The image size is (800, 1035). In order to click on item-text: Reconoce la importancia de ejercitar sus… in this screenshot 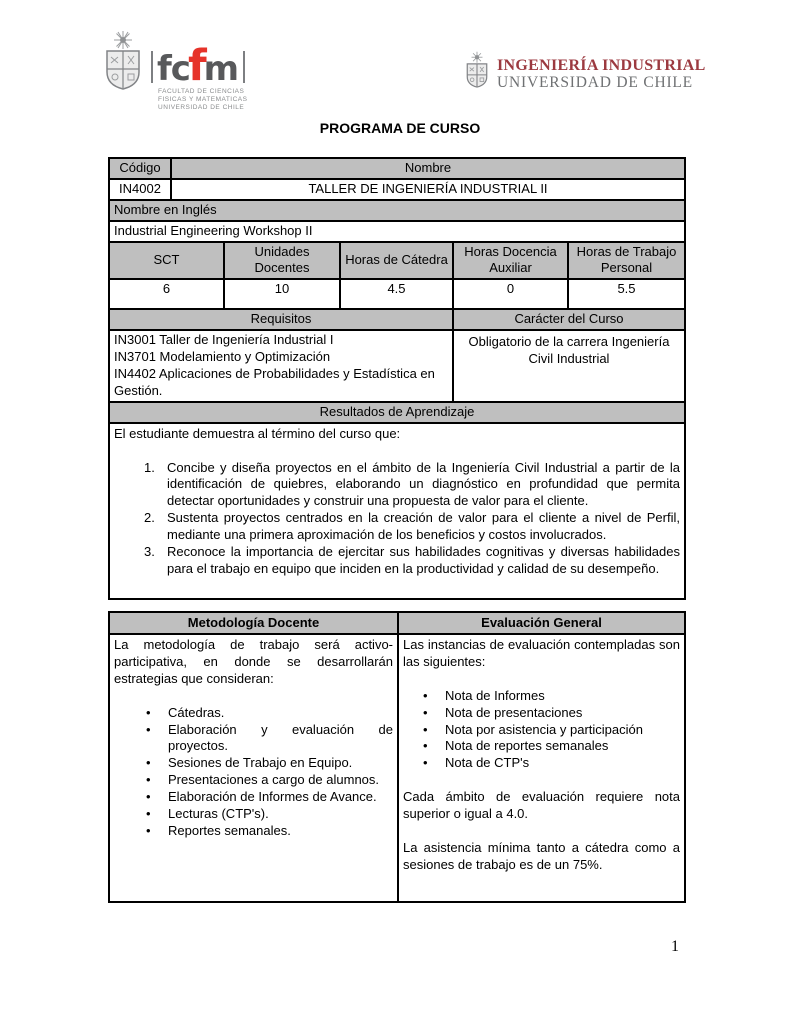, I will do `click(423, 560)`.